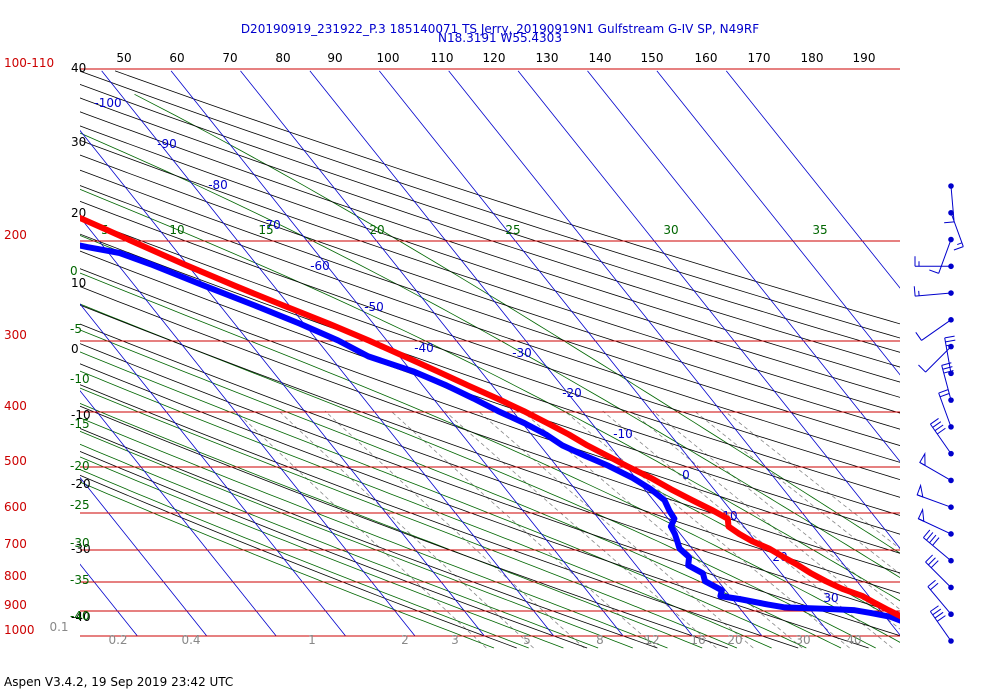 This screenshot has width=1000, height=700. What do you see at coordinates (864, 58) in the screenshot?
I see `top-axis-tick-label: 190` at bounding box center [864, 58].